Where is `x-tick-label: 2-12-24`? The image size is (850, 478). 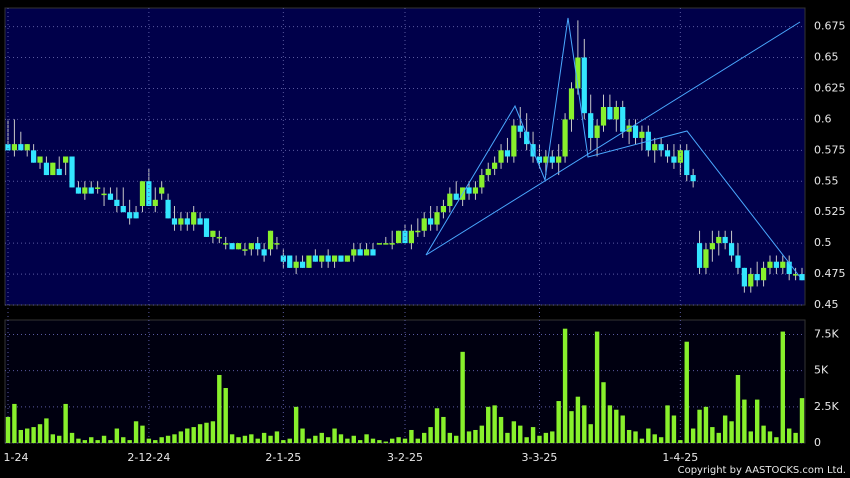 x-tick-label: 2-12-24 is located at coordinates (148, 457).